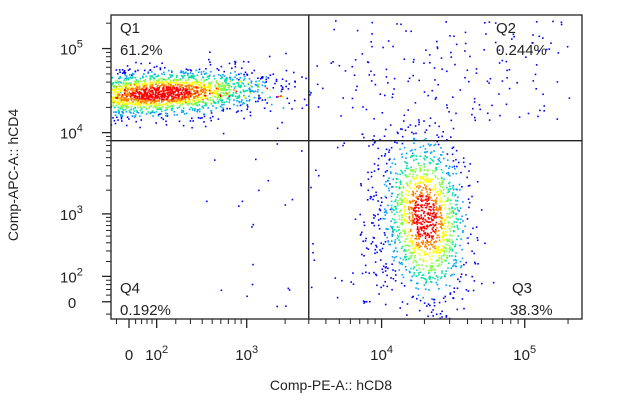 The height and width of the screenshot is (401, 631). I want to click on y-tick-label: 10², so click(71, 276).